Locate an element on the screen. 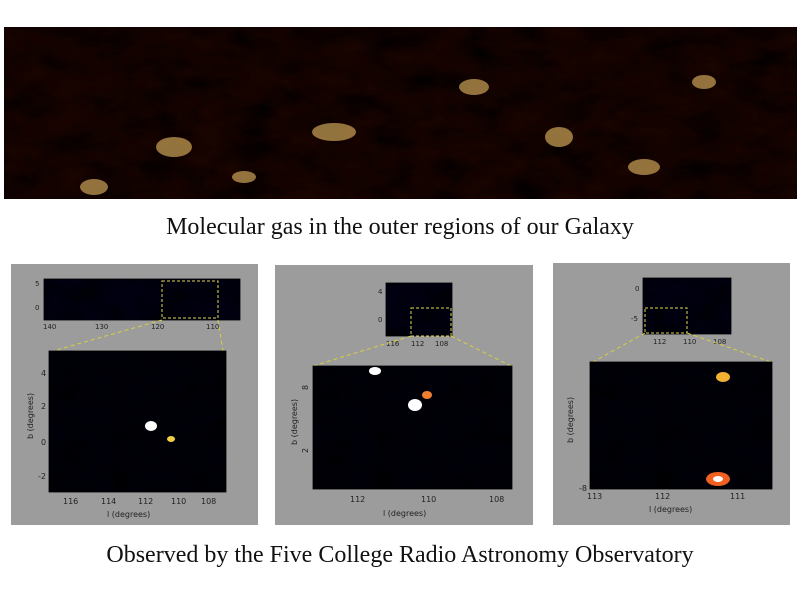 The width and height of the screenshot is (800, 600). zoom-xtick: 114 is located at coordinates (108, 501).